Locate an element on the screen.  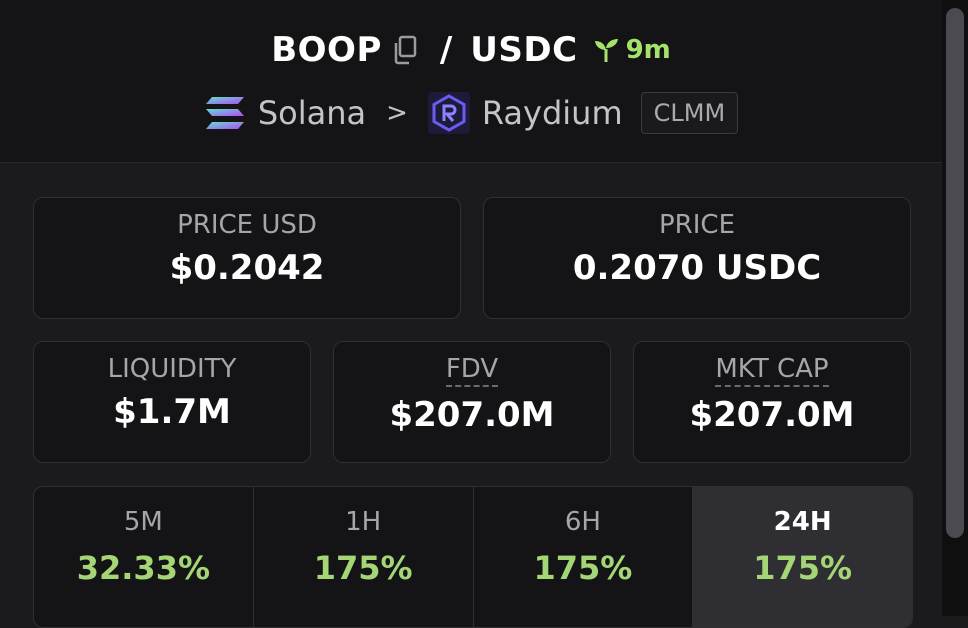
price-usd-card: PRICE USD $0.2042 is located at coordinates (247, 258).